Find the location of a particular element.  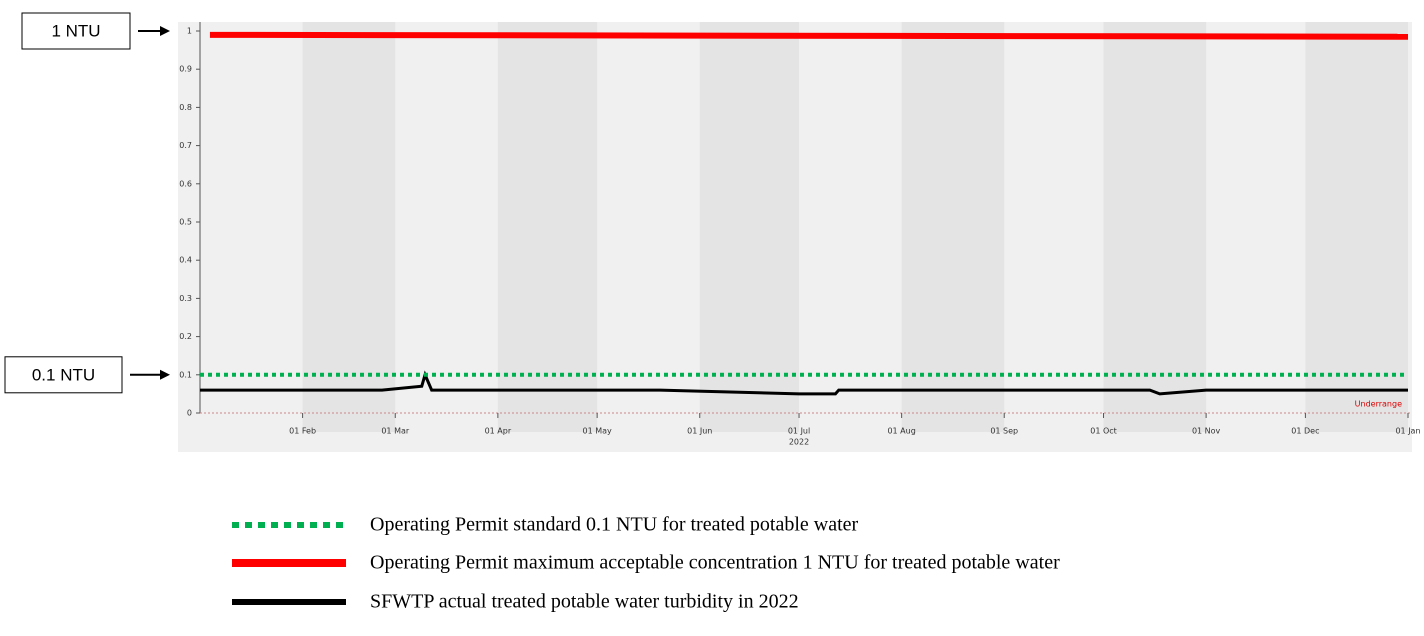

y-tick-label: 0.2 is located at coordinates (185, 336).